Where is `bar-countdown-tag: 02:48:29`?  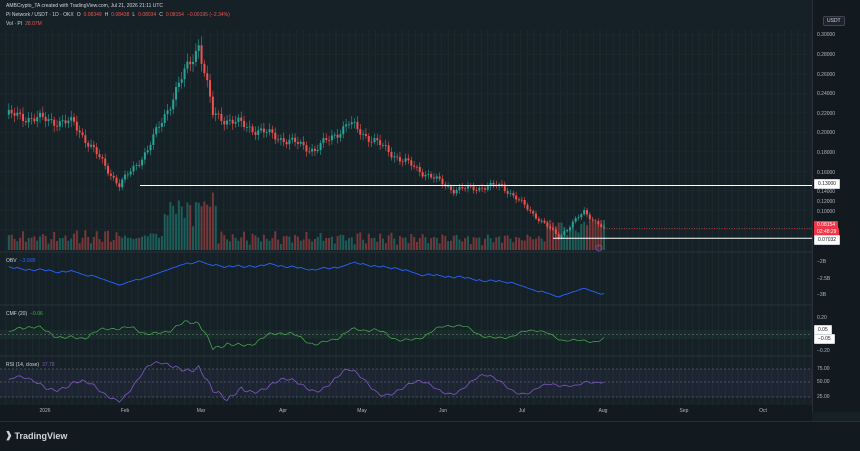
bar-countdown-tag: 02:48:29 is located at coordinates (827, 232).